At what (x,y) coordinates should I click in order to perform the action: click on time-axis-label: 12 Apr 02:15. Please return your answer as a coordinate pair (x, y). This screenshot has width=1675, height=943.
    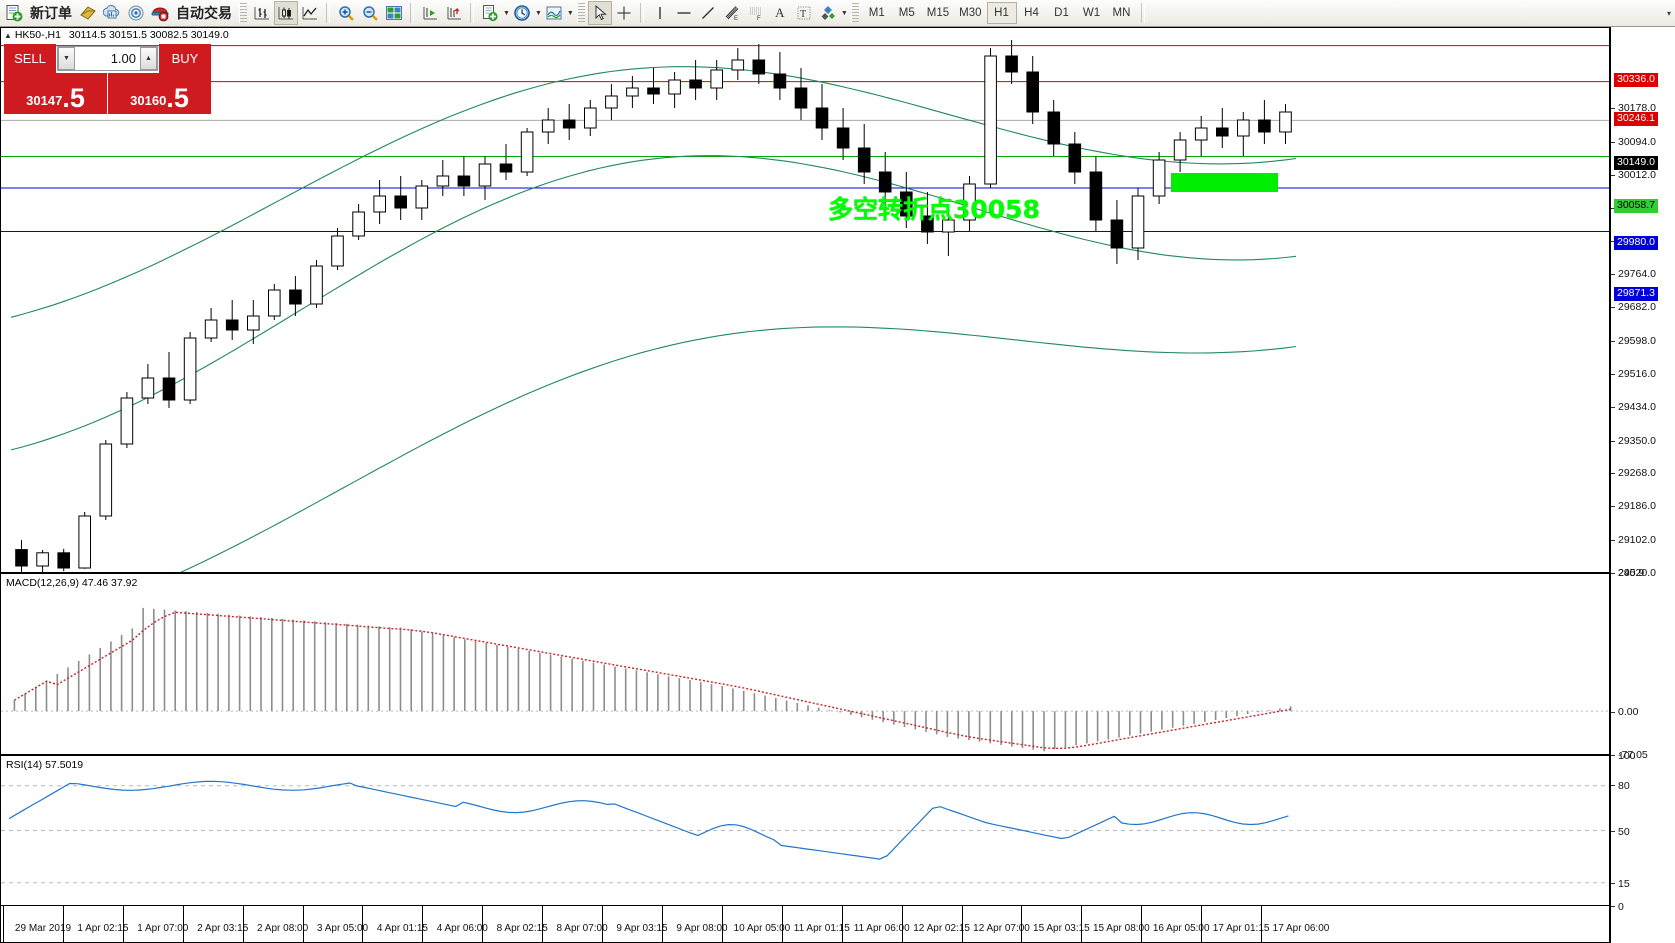
    Looking at the image, I should click on (941, 928).